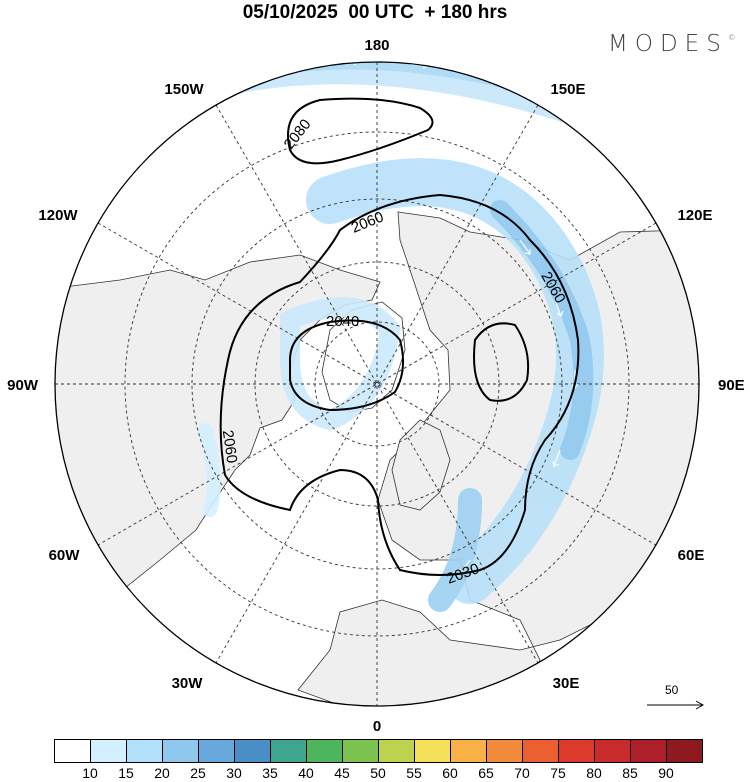  What do you see at coordinates (377, 726) in the screenshot?
I see `lon-label-0: 0` at bounding box center [377, 726].